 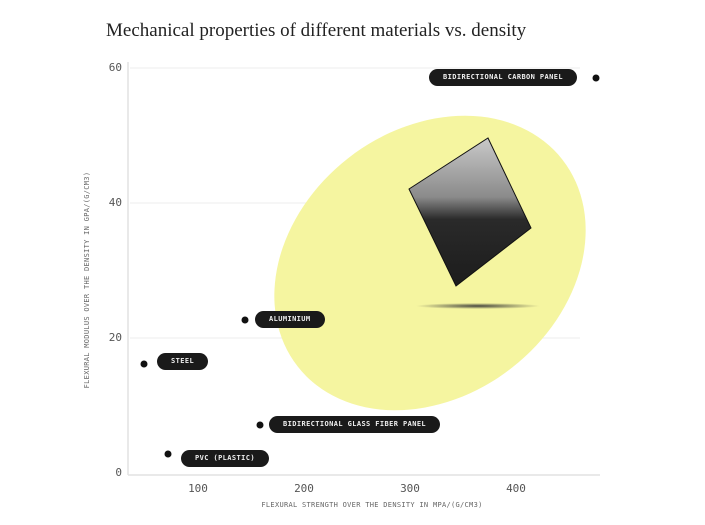 I want to click on label-aluminium: ALUMINIUM, so click(x=290, y=319).